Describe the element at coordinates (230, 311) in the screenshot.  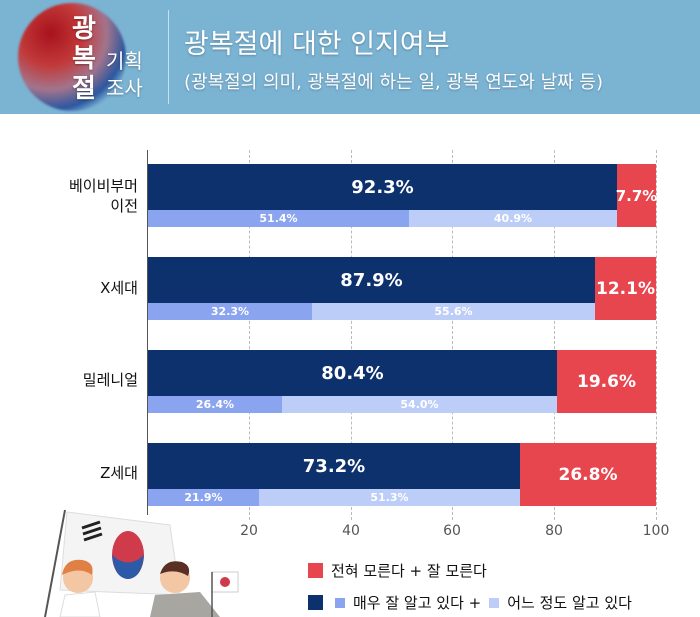
I see `bar-very-well: 32.3%` at that location.